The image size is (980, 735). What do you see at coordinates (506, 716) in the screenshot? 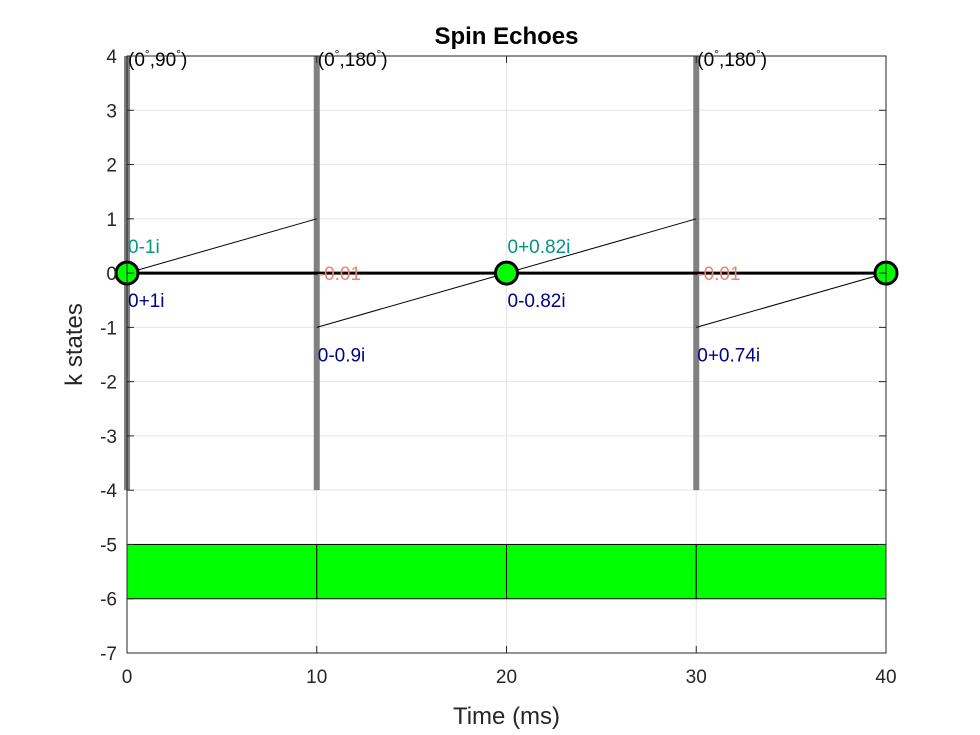
I see `x-axis-label: Time (ms)` at bounding box center [506, 716].